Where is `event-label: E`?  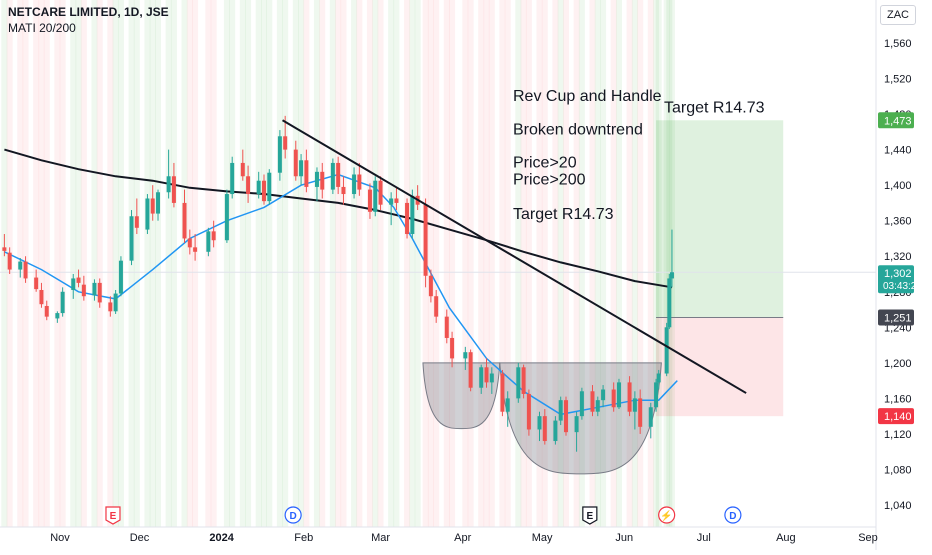
event-label: E is located at coordinates (590, 516).